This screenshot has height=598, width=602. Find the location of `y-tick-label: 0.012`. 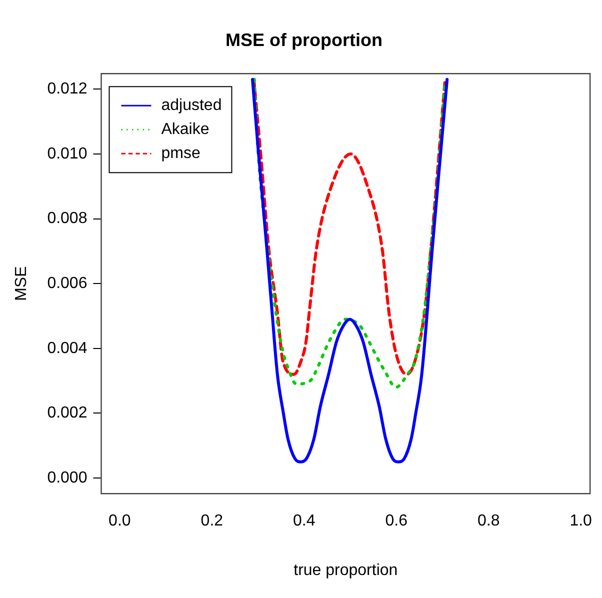

y-tick-label: 0.012 is located at coordinates (67, 89).